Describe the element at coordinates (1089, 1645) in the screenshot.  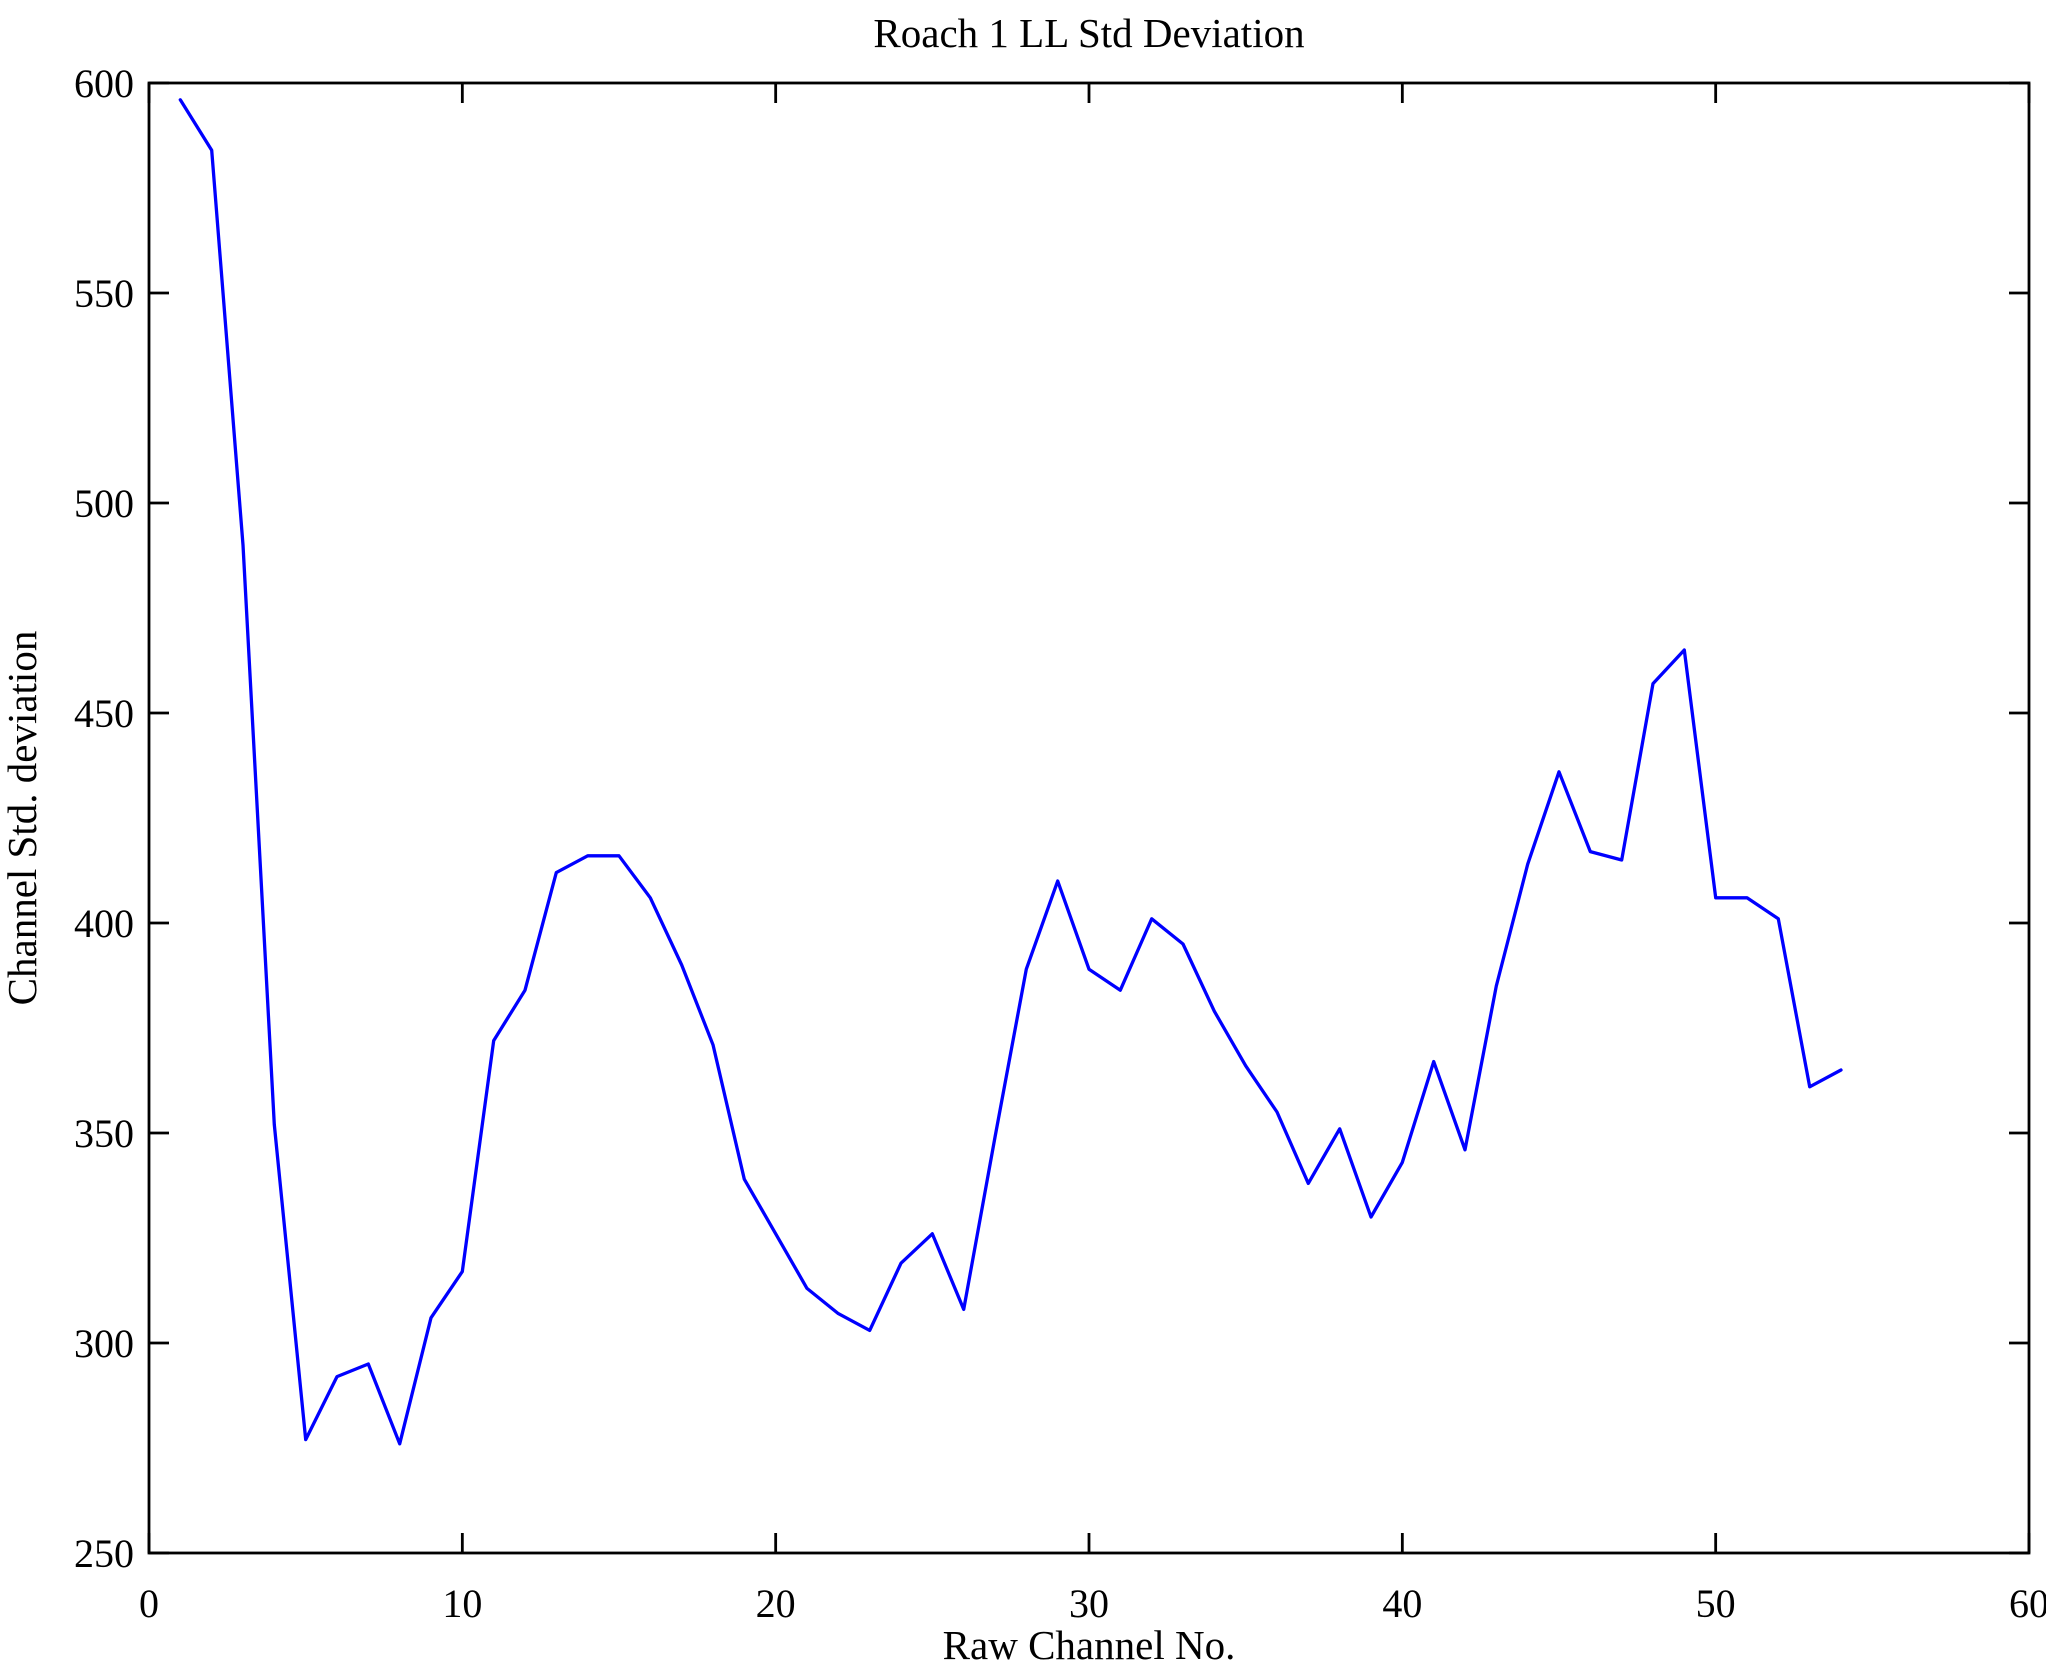
I see `x-axis-label: Raw Channel No.` at that location.